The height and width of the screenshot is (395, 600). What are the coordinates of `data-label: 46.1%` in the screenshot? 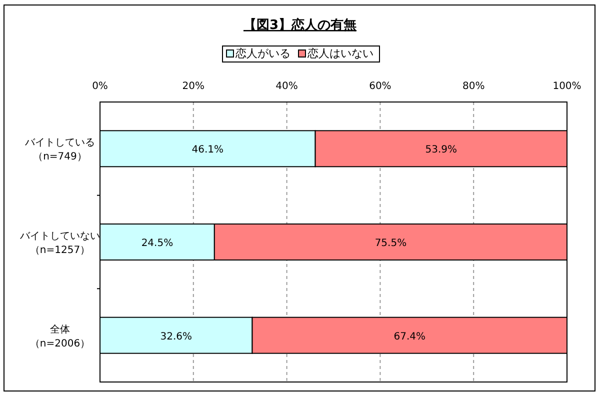 It's located at (208, 150).